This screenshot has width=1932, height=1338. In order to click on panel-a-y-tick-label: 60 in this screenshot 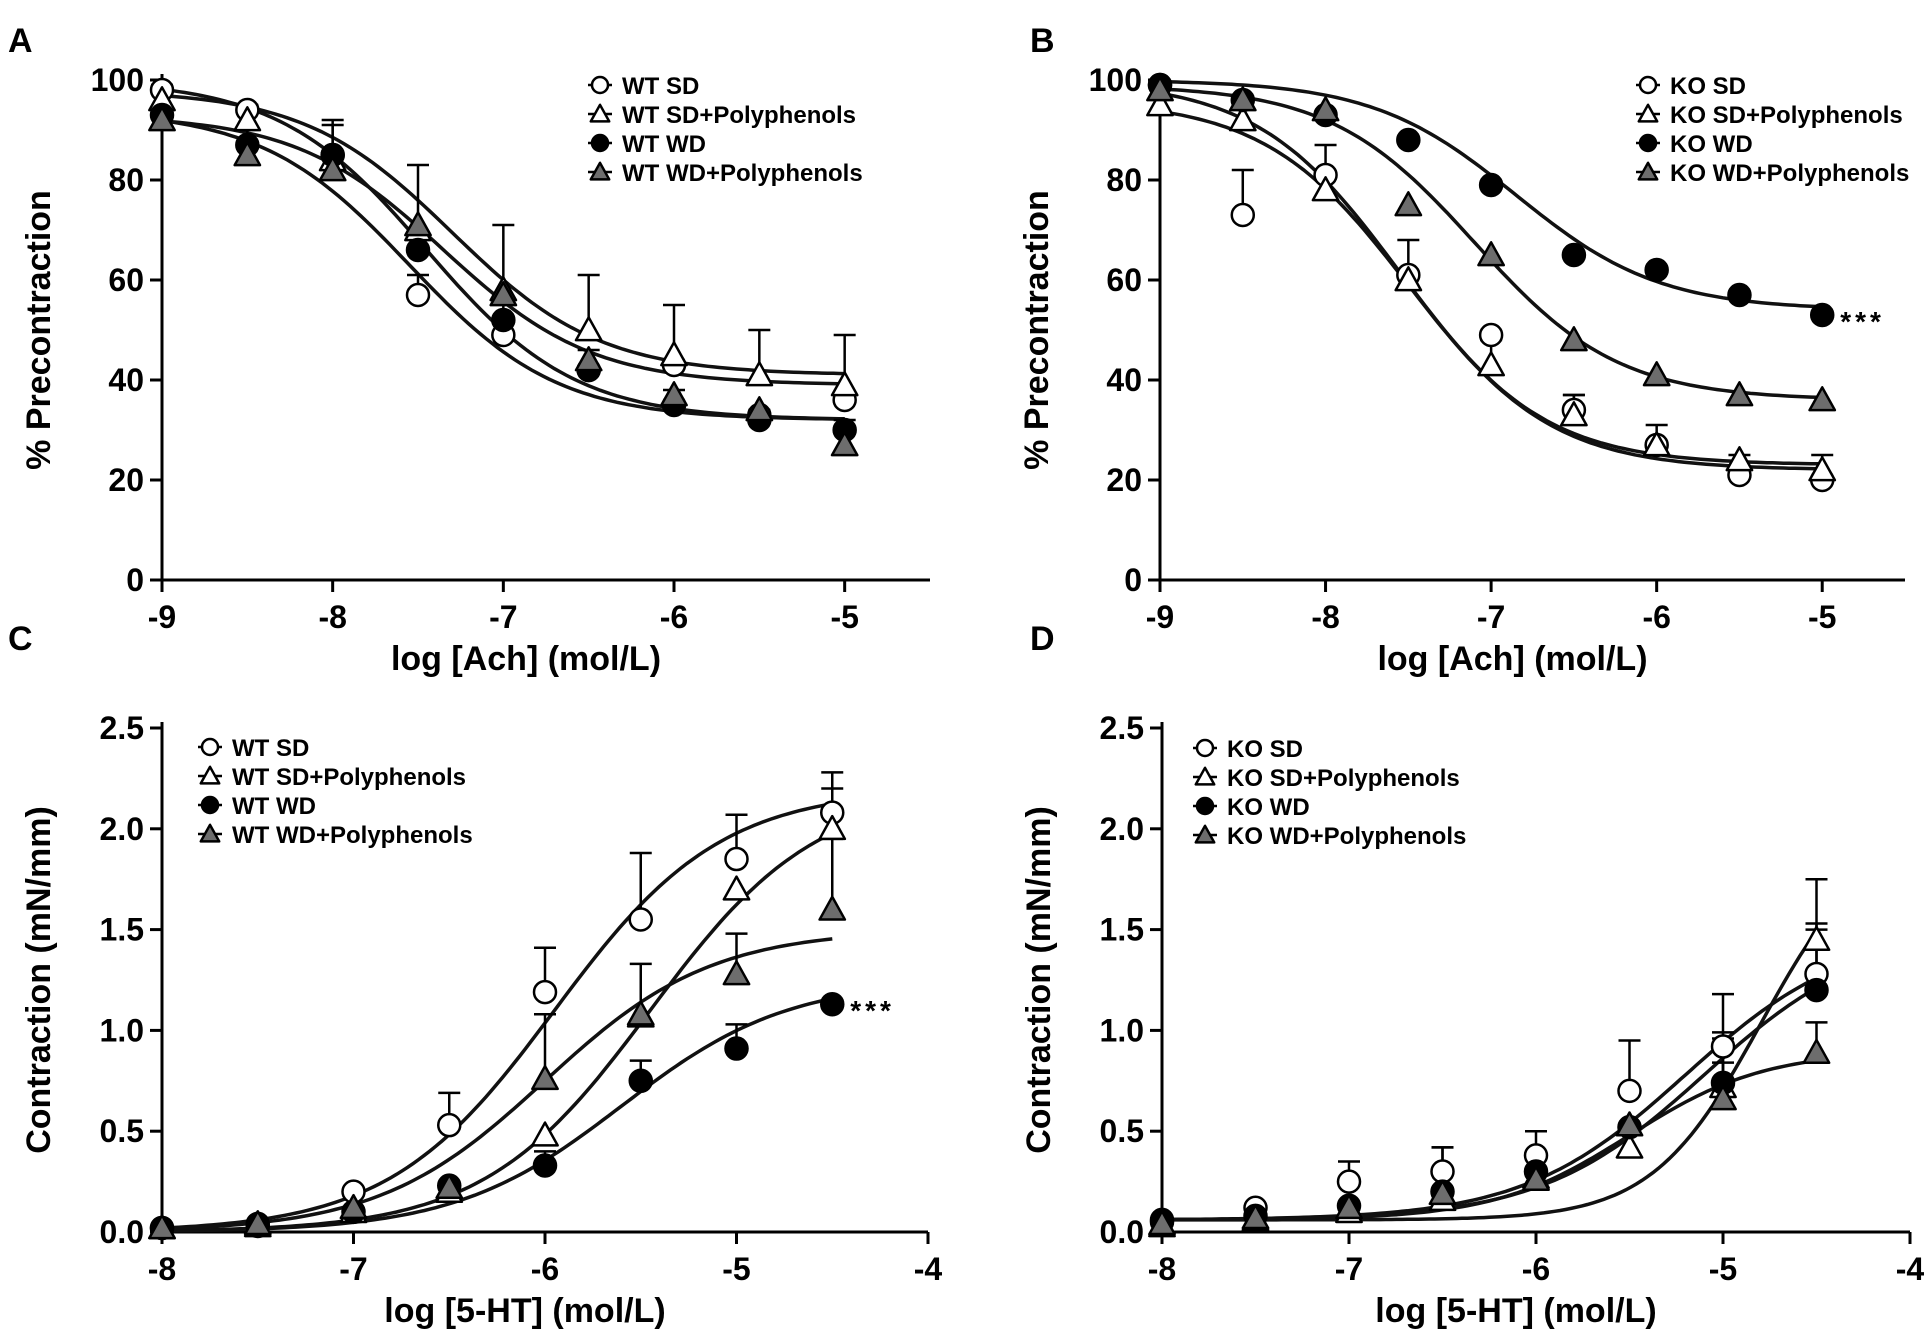, I will do `click(126, 280)`.